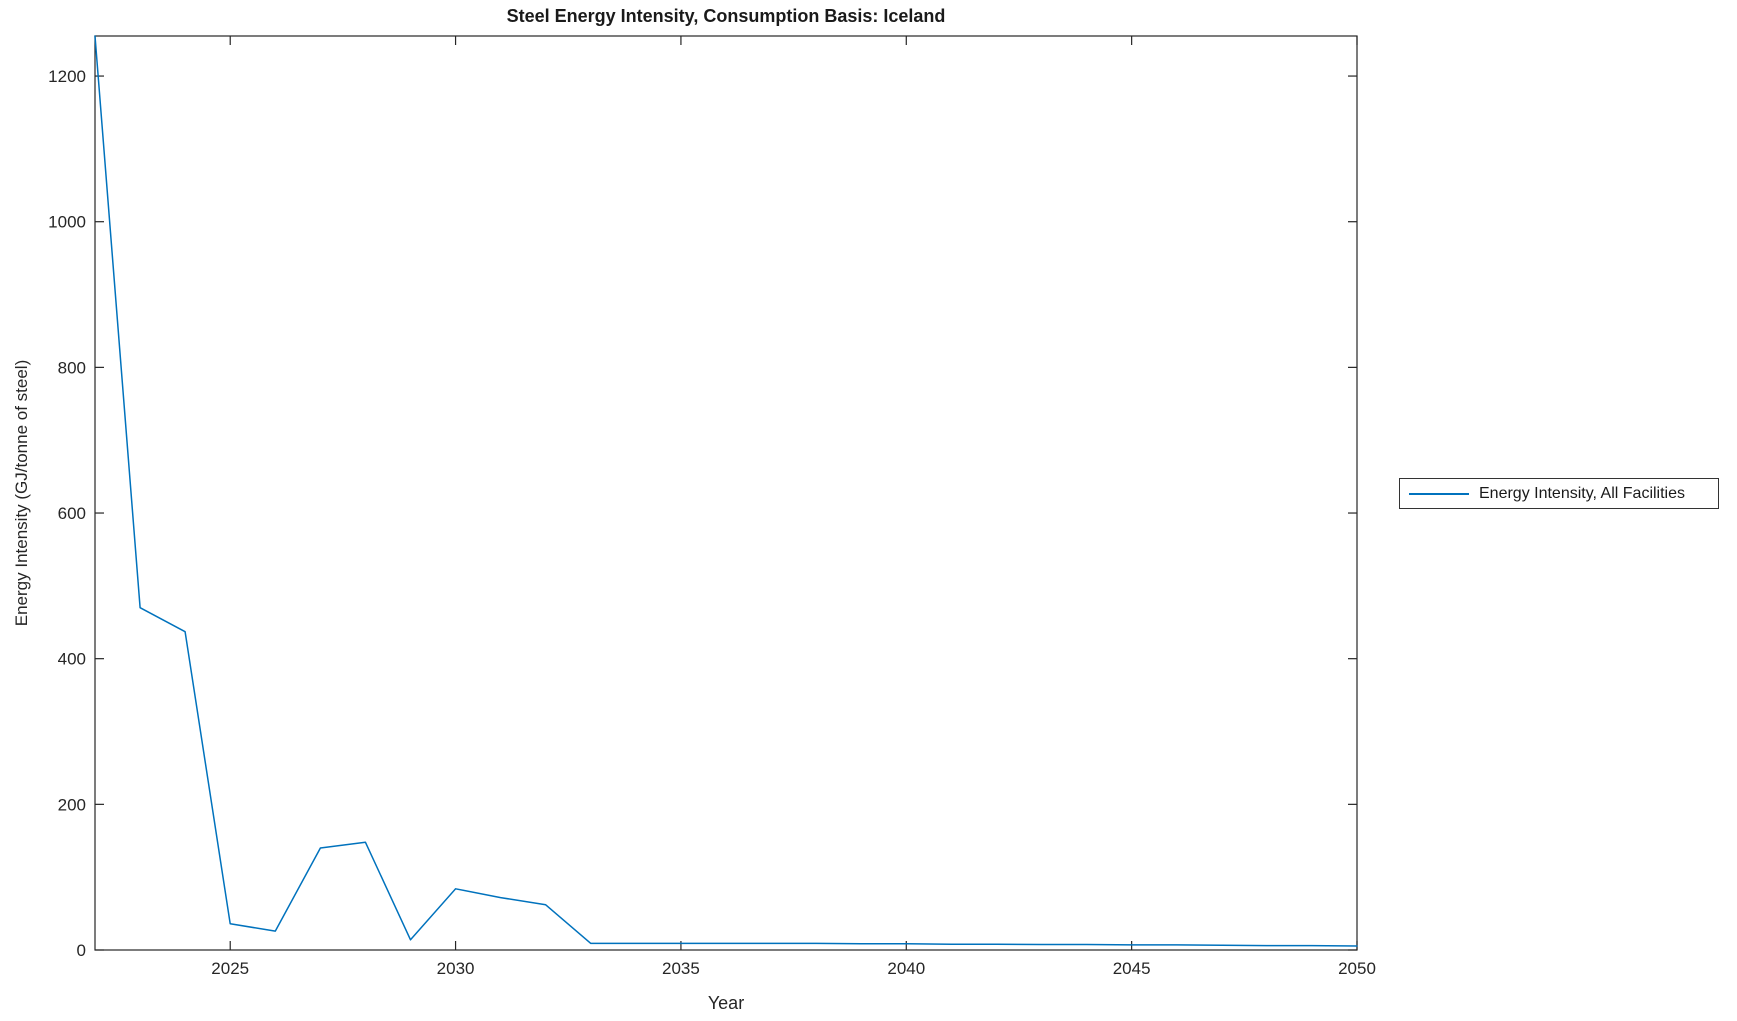 Image resolution: width=1737 pixels, height=1021 pixels. What do you see at coordinates (726, 1003) in the screenshot?
I see `x-axis-label: Year` at bounding box center [726, 1003].